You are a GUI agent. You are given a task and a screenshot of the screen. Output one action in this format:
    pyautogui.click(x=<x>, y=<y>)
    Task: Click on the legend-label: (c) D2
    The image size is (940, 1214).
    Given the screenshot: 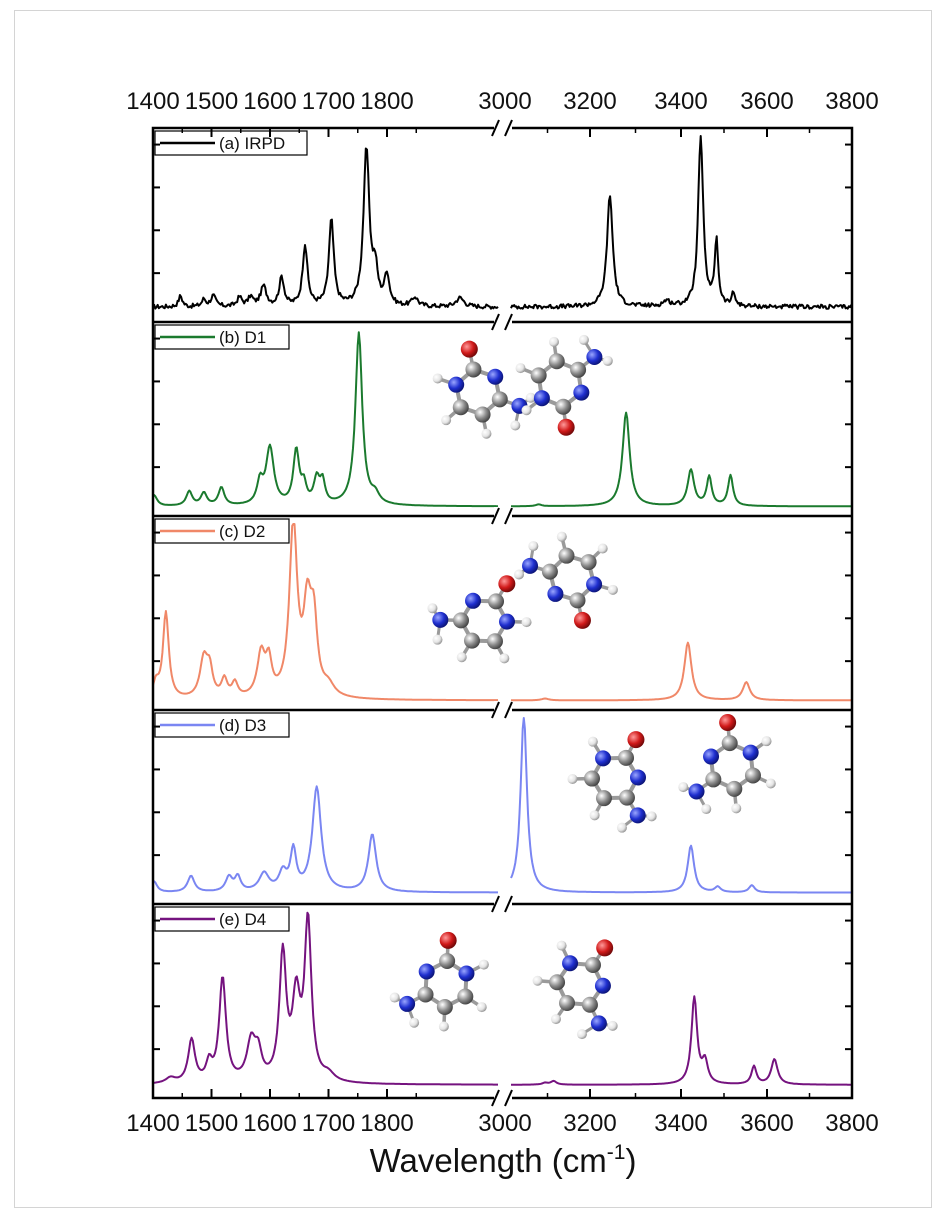 What is the action you would take?
    pyautogui.click(x=242, y=531)
    